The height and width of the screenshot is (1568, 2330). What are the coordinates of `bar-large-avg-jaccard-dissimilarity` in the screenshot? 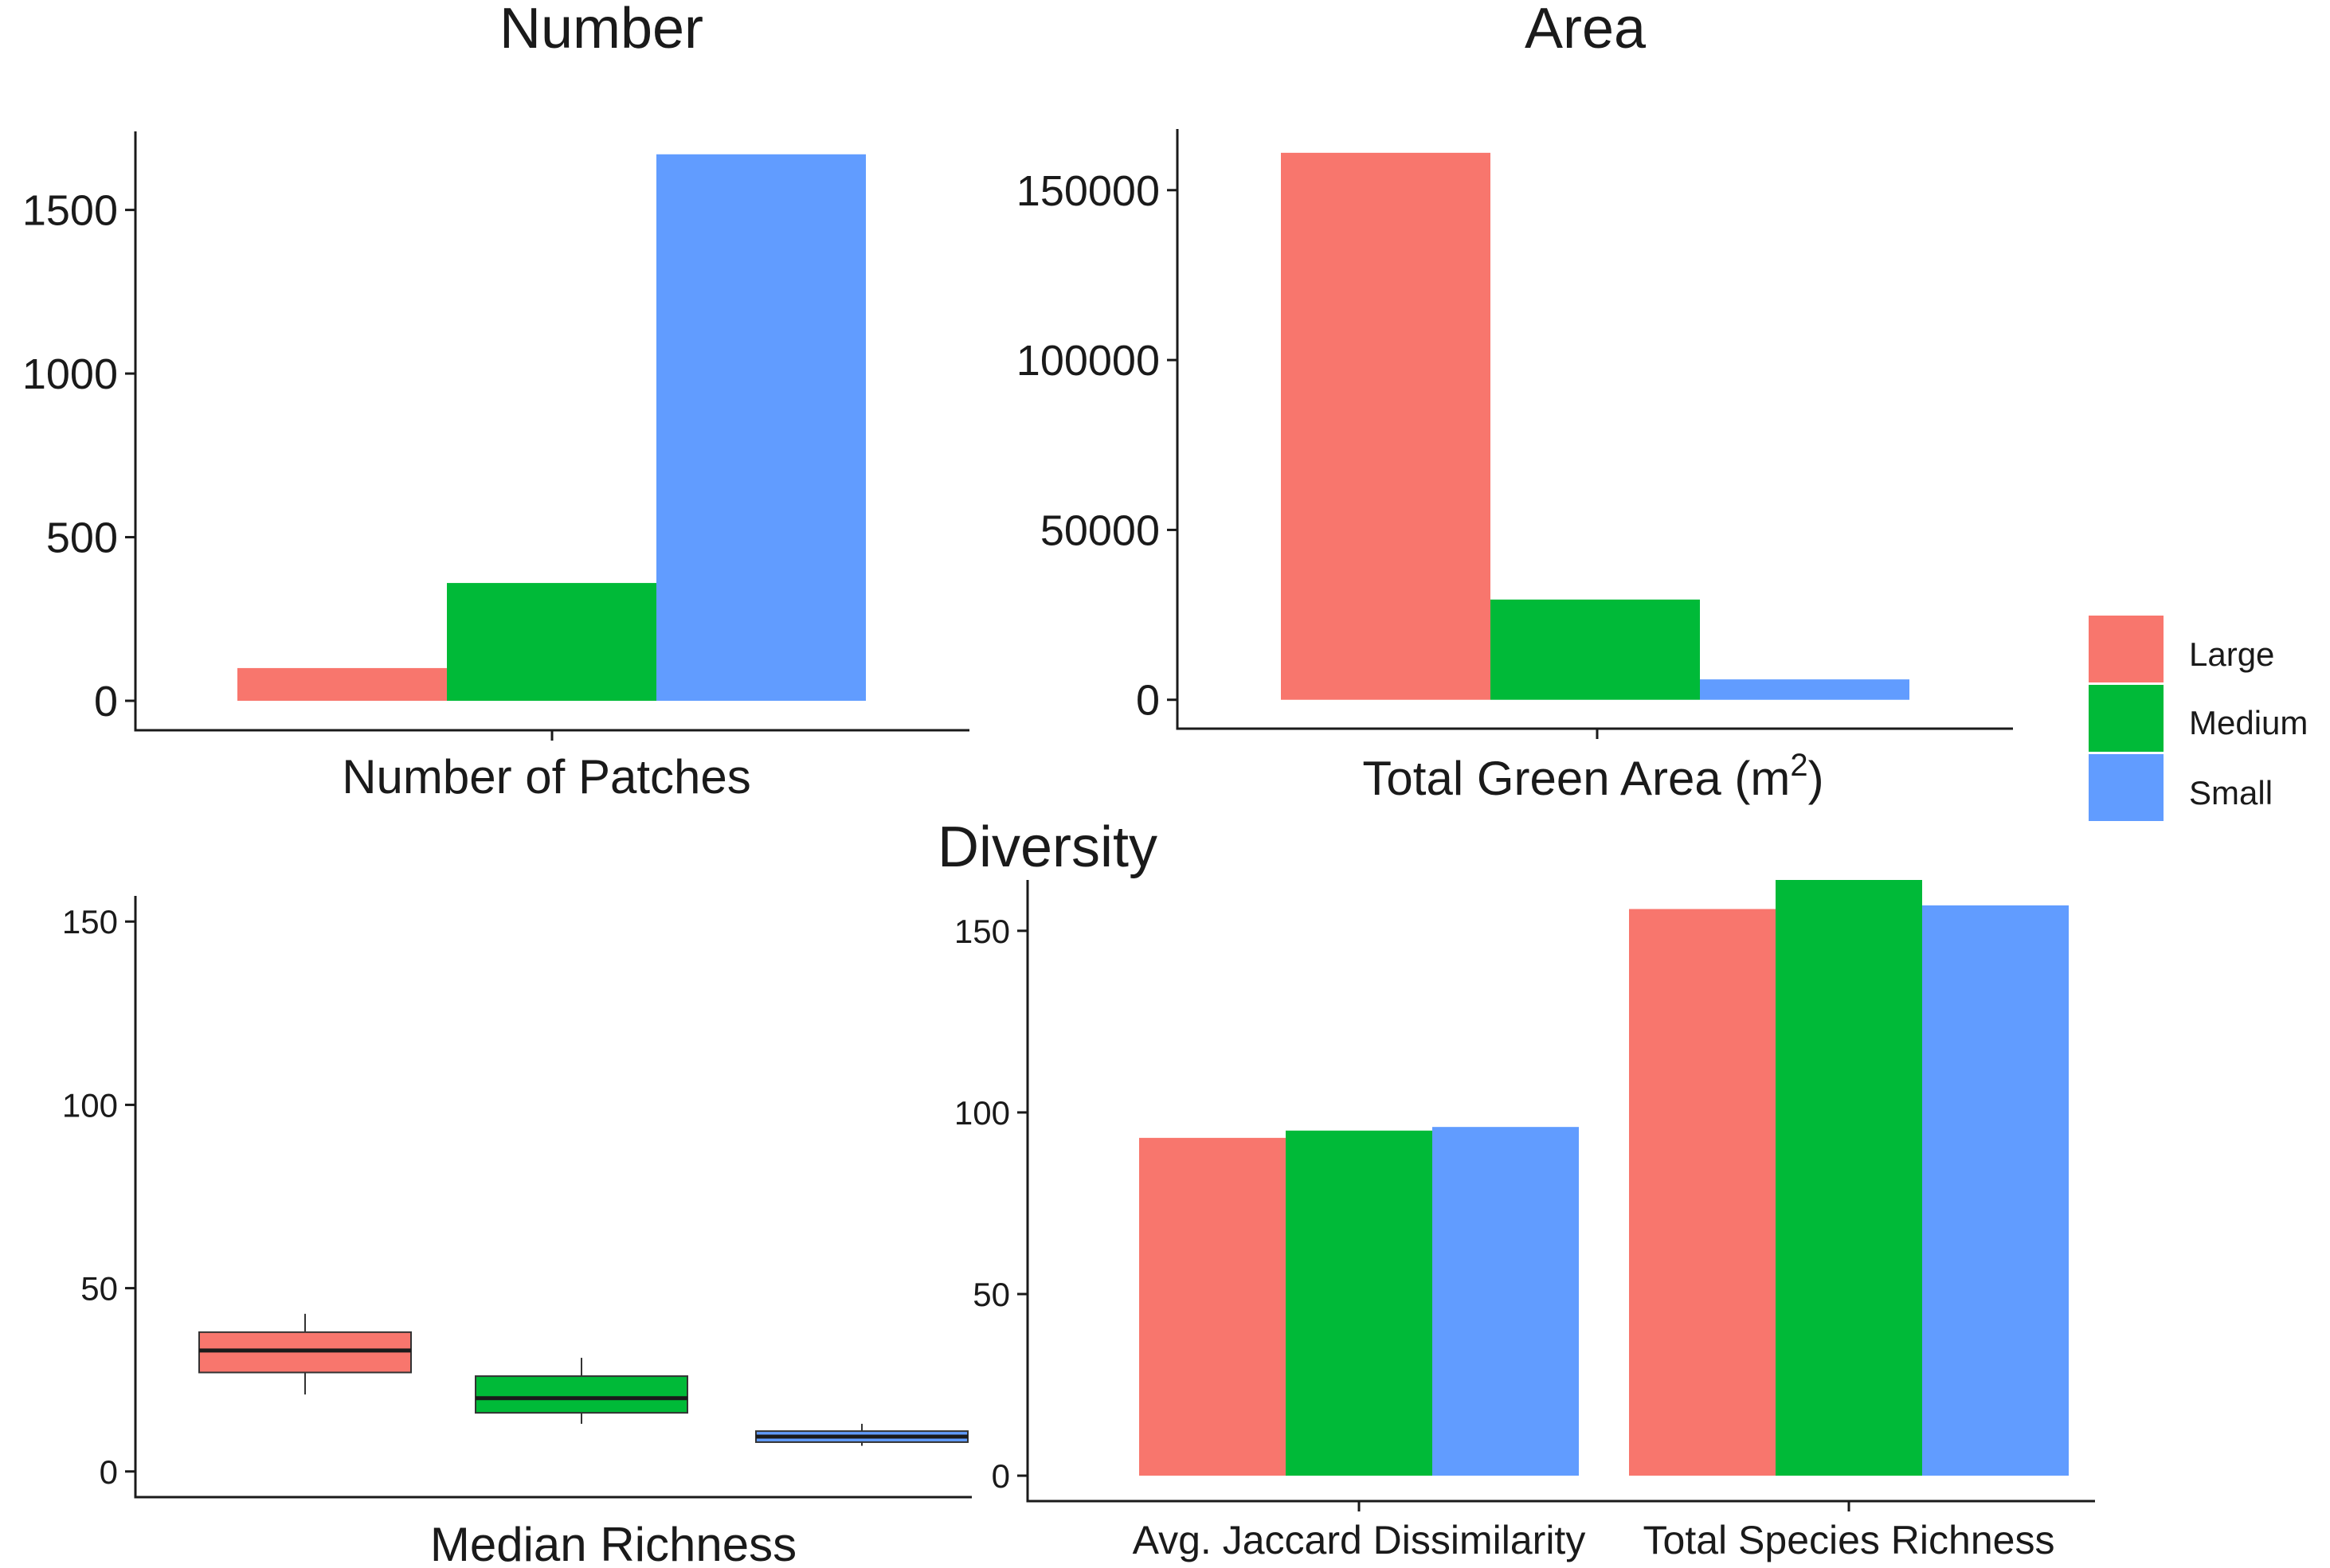 It's located at (1212, 1306).